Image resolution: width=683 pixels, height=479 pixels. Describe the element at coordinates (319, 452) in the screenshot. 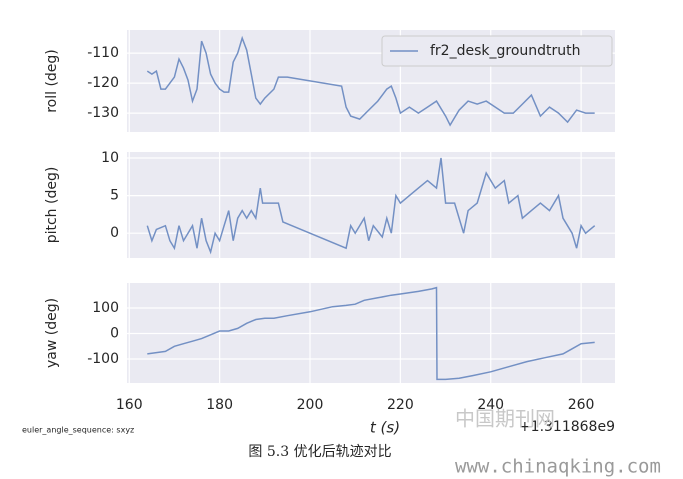

I see `caption: 图 5.3 优化后轨迹对比` at that location.